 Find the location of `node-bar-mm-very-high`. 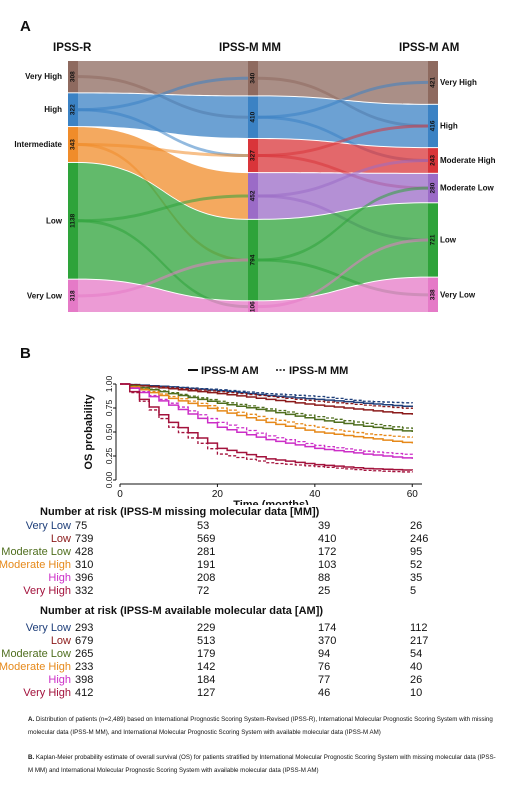

node-bar-mm-very-high is located at coordinates (253, 78).